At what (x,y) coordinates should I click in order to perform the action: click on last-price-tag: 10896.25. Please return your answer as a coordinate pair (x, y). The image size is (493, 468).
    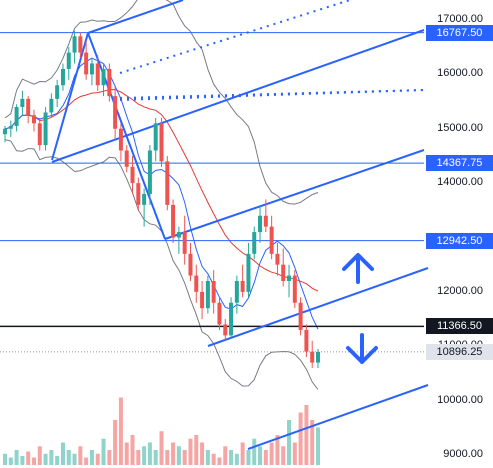
    Looking at the image, I should click on (459, 351).